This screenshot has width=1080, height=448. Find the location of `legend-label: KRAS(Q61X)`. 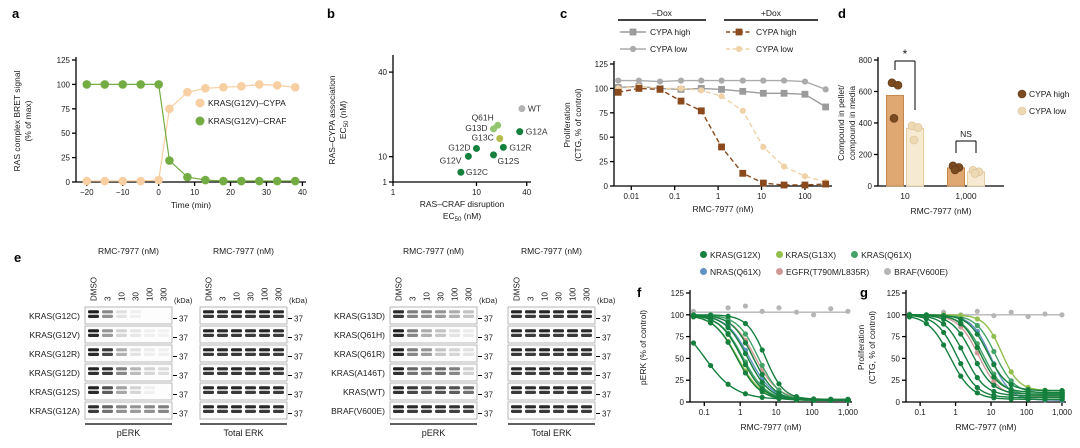

legend-label: KRAS(Q61X) is located at coordinates (886, 254).